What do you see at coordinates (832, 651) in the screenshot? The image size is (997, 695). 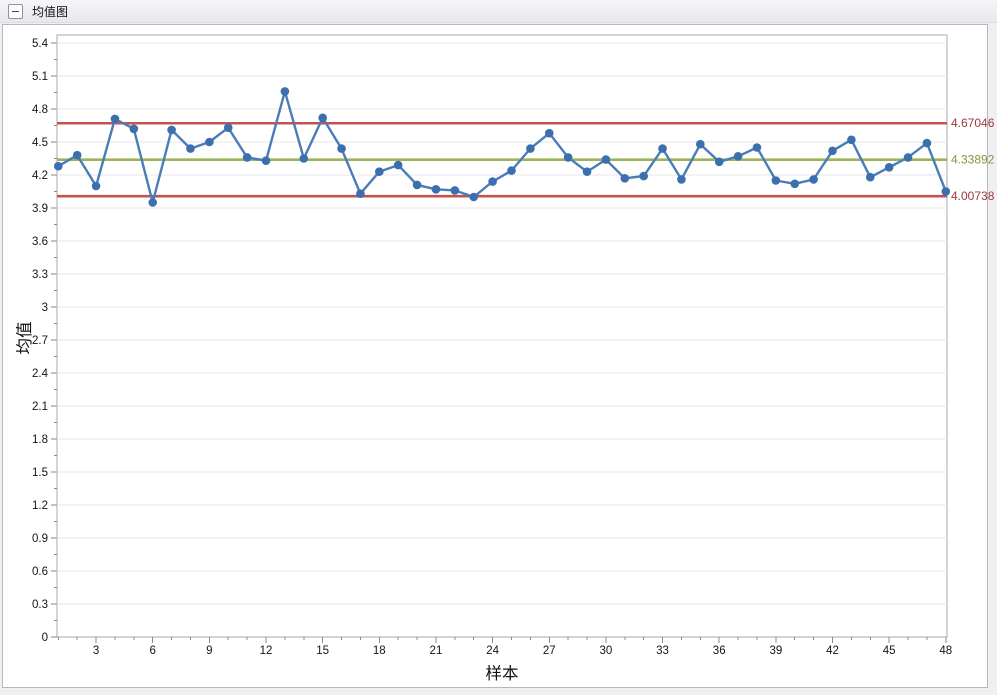 I see `x-tick-label: 42` at bounding box center [832, 651].